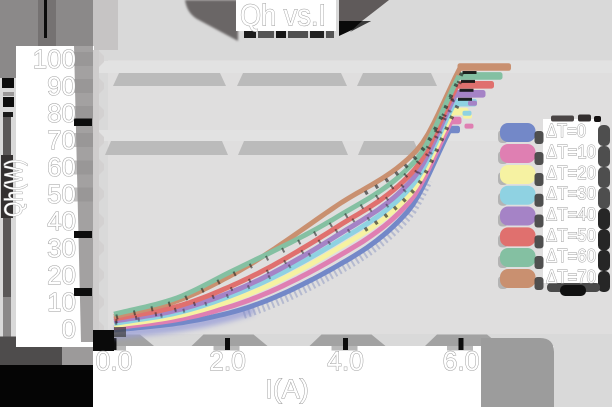 This screenshot has height=407, width=612. Describe the element at coordinates (61, 221) in the screenshot. I see `svg-text: 40` at that location.